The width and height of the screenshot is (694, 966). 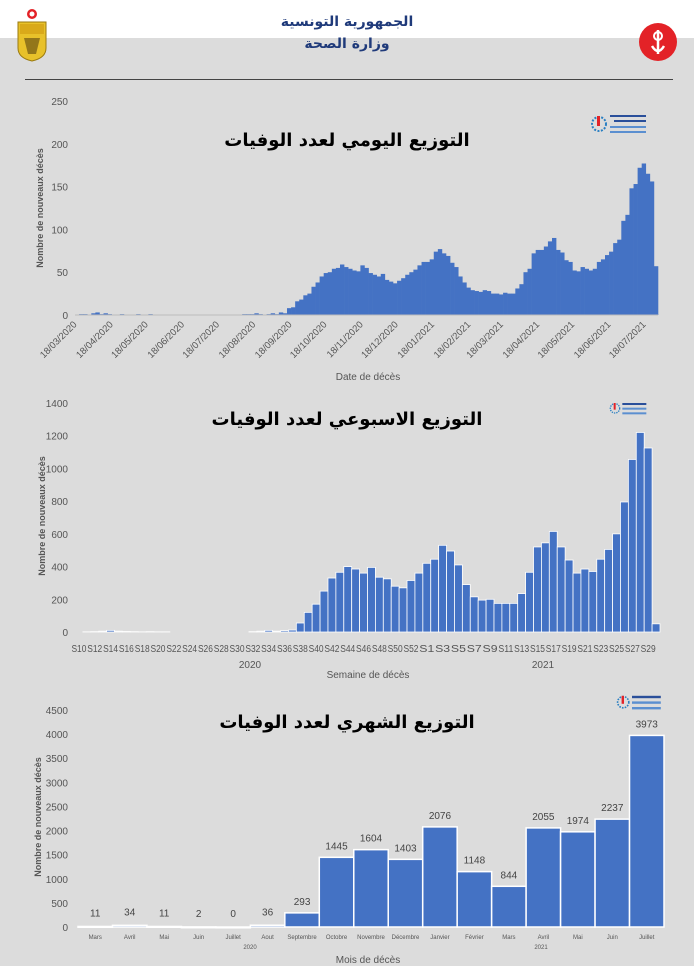 What do you see at coordinates (300, 649) in the screenshot?
I see `weekly-x-tick: S38` at bounding box center [300, 649].